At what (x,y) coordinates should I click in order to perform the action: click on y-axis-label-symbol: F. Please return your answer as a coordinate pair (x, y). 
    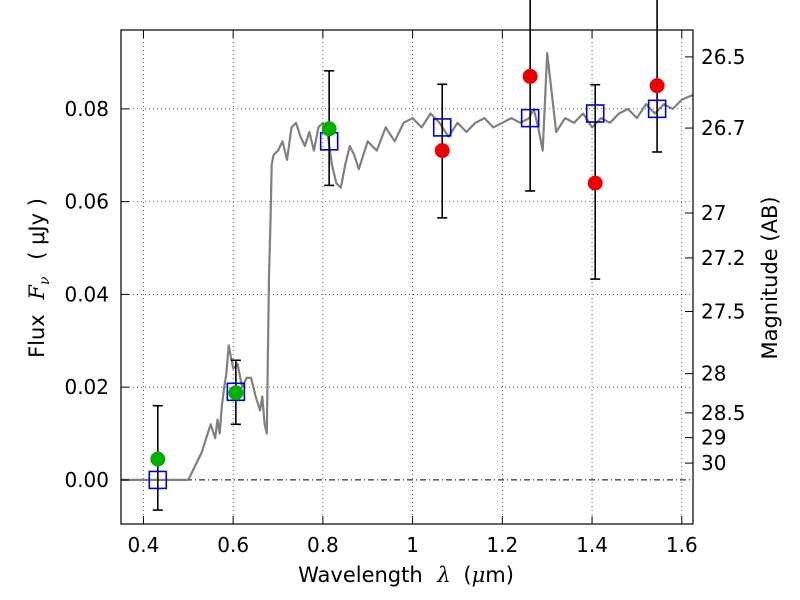
    Looking at the image, I should click on (37, 292).